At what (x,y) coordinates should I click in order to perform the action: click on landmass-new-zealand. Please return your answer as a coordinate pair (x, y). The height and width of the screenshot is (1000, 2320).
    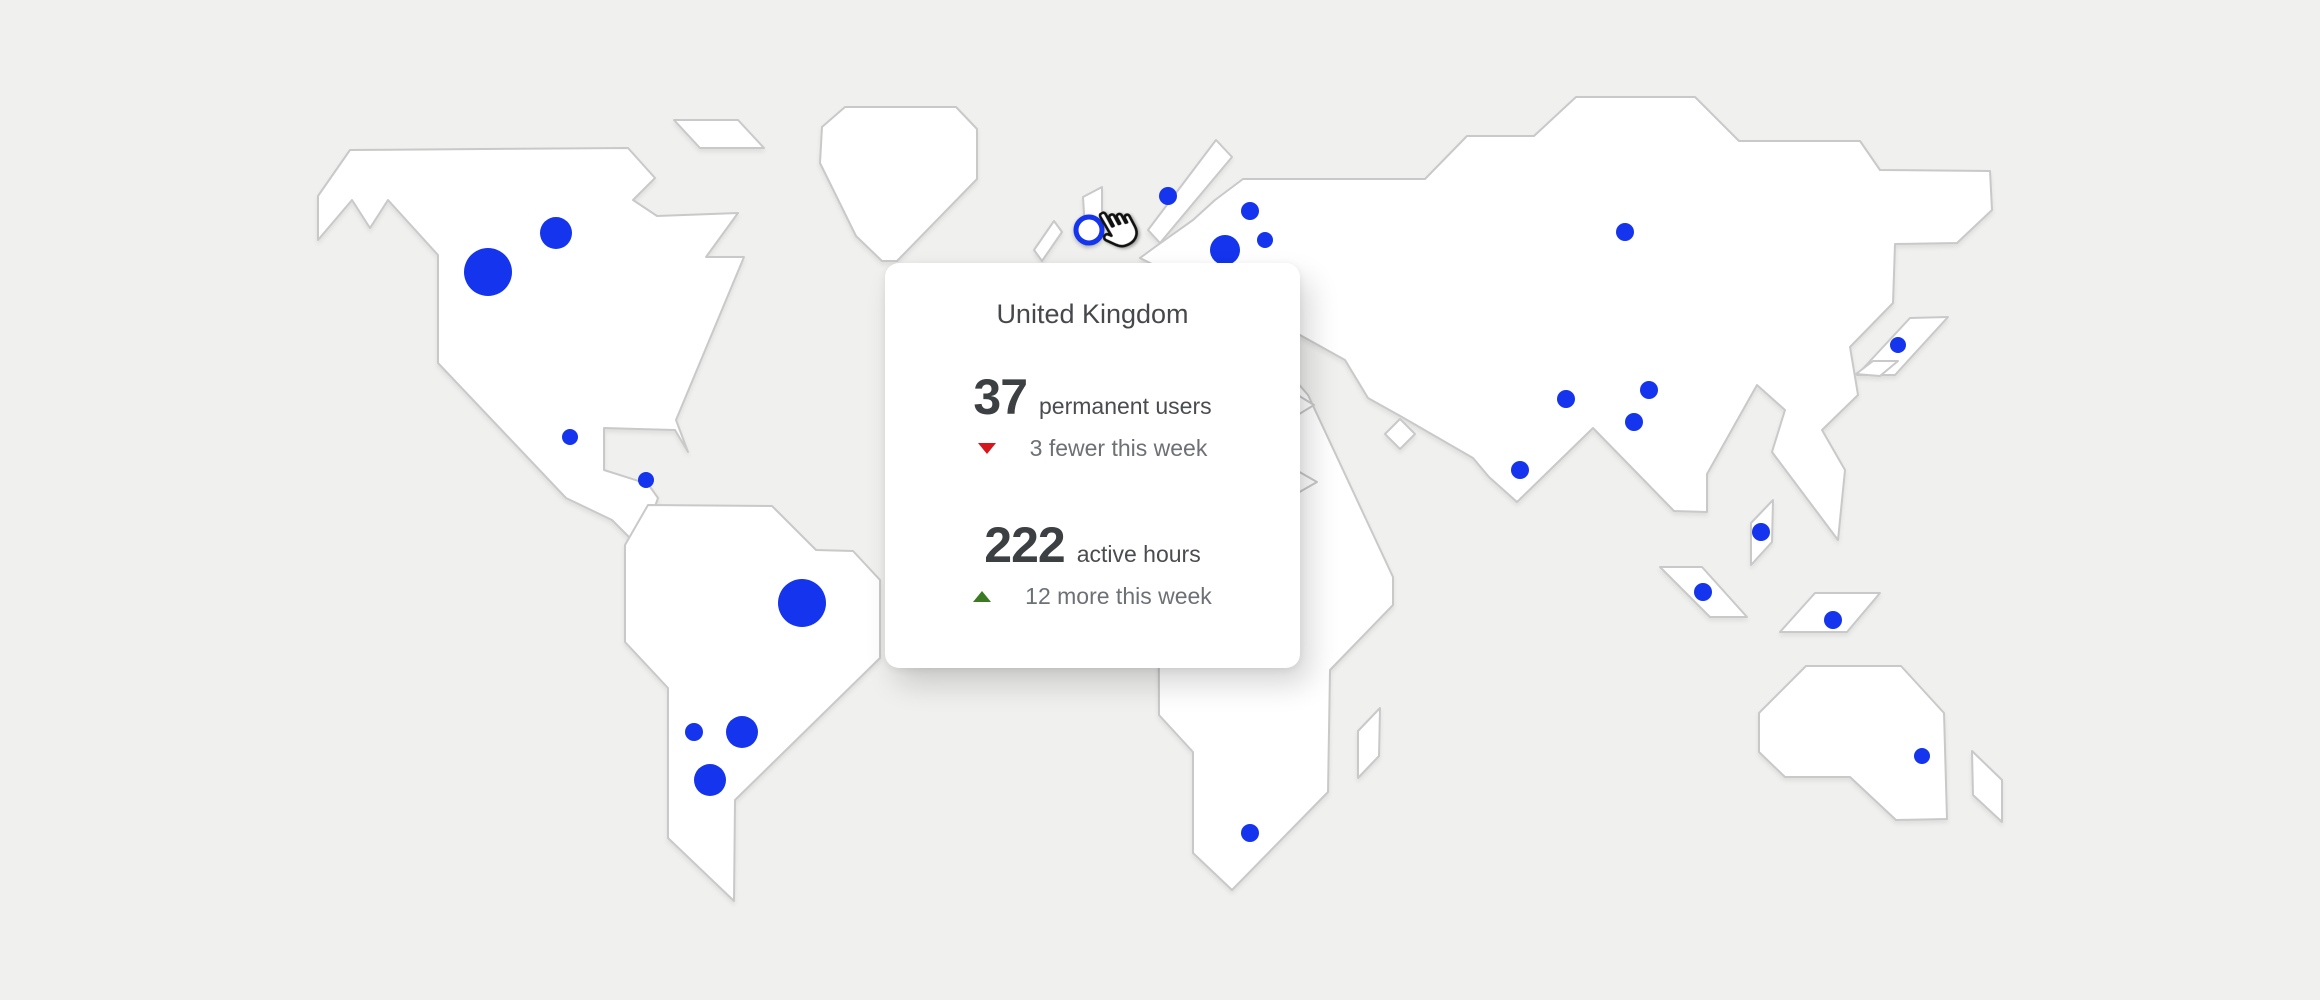
    Looking at the image, I should click on (1987, 786).